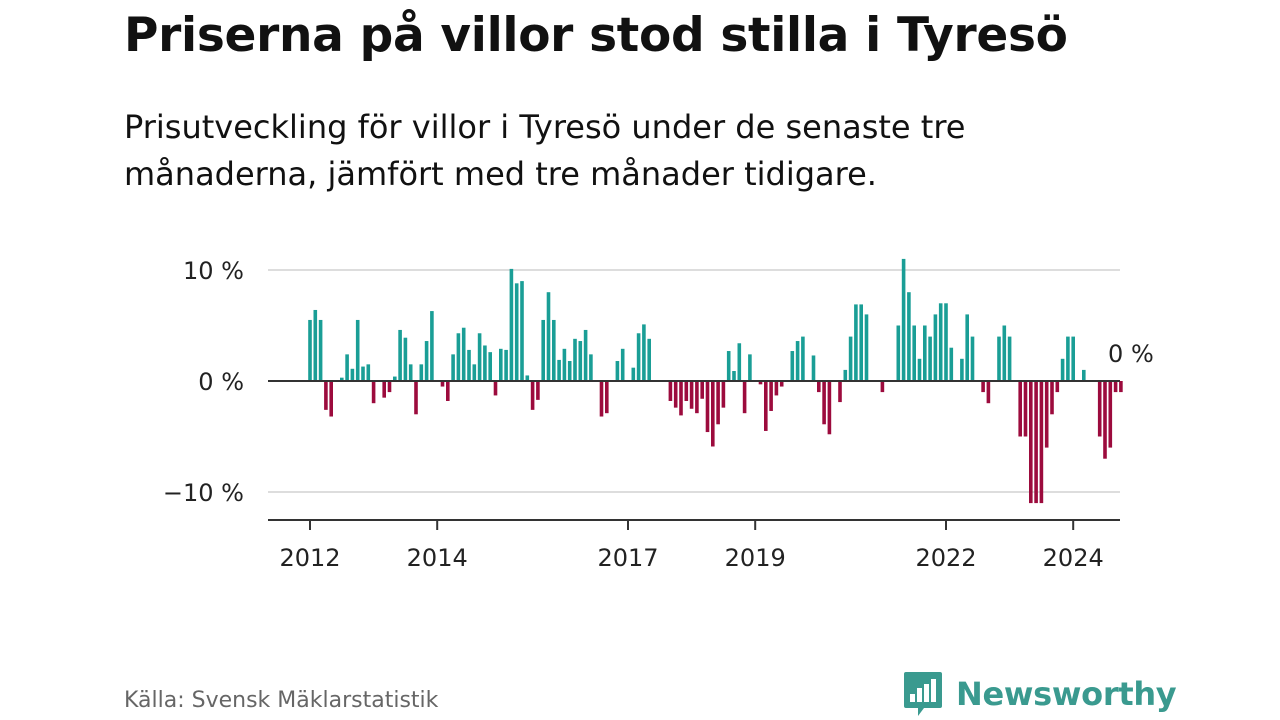  Describe the element at coordinates (203, 493) in the screenshot. I see `y-tick-label: −10 %` at that location.